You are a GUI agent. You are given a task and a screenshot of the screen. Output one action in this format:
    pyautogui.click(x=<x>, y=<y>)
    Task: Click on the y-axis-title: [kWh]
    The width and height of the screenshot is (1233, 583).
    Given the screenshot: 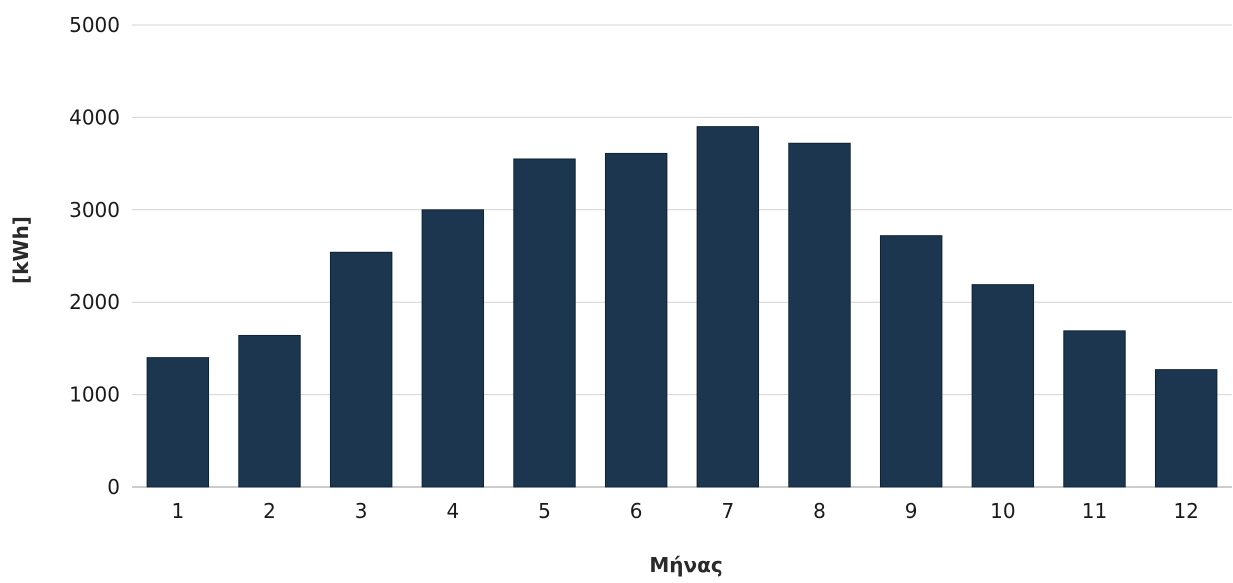 What is the action you would take?
    pyautogui.click(x=21, y=250)
    